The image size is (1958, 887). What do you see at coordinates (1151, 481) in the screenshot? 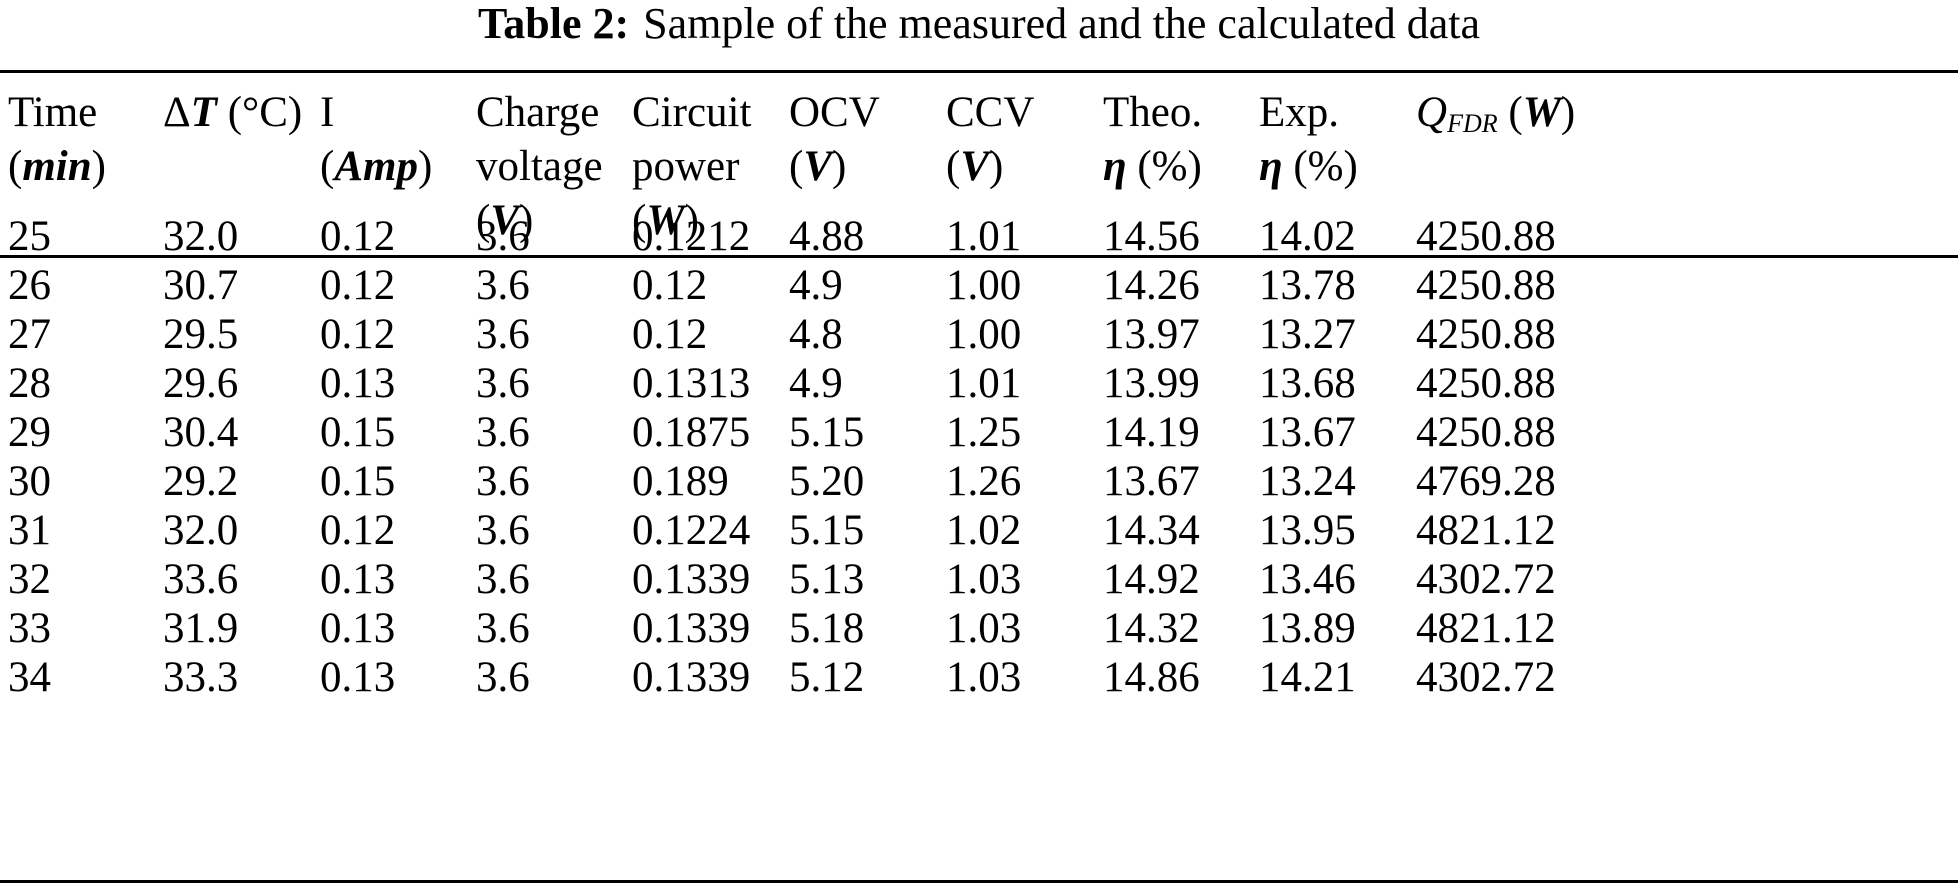
I see `cell-theo-eta: 13.67` at bounding box center [1151, 481].